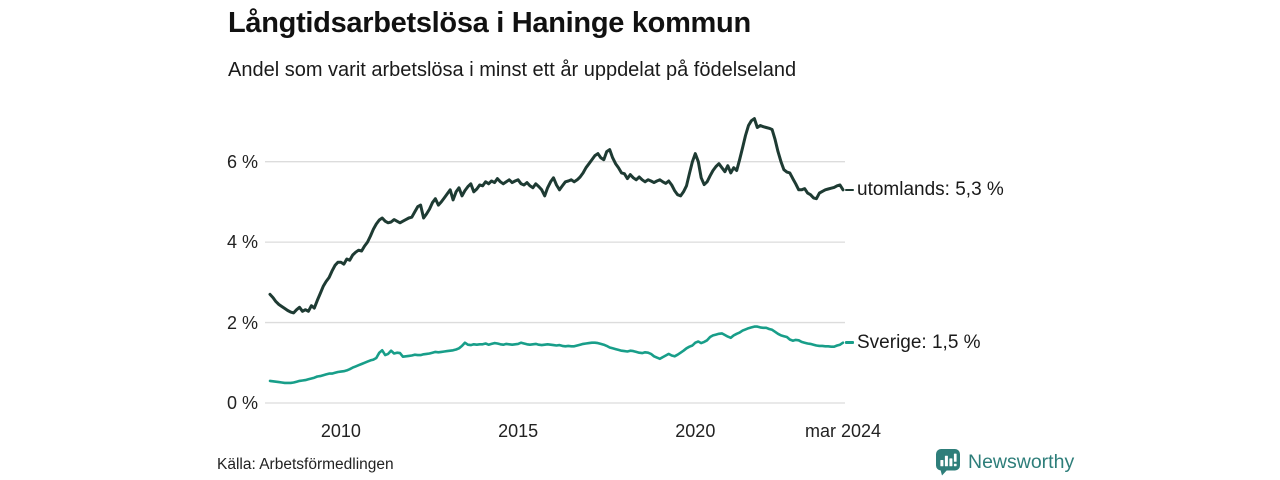  Describe the element at coordinates (340, 431) in the screenshot. I see `x-axis-tick-label: 2010` at that location.